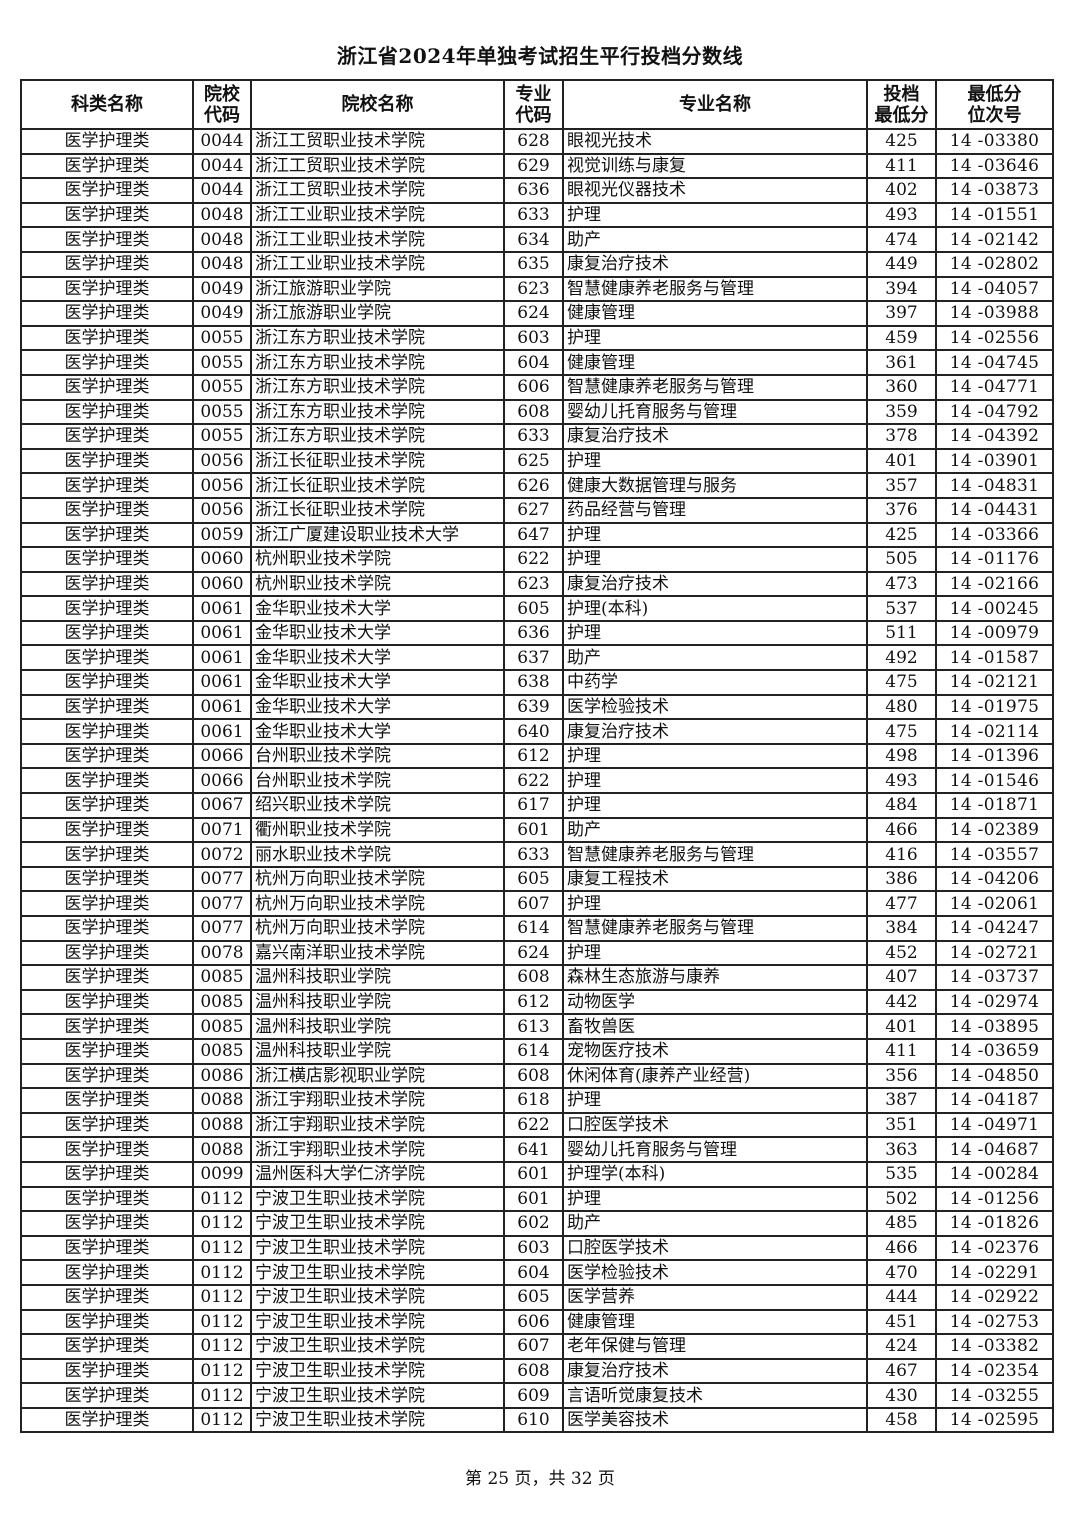  What do you see at coordinates (901, 608) in the screenshot?
I see `cell-min-score: 537` at bounding box center [901, 608].